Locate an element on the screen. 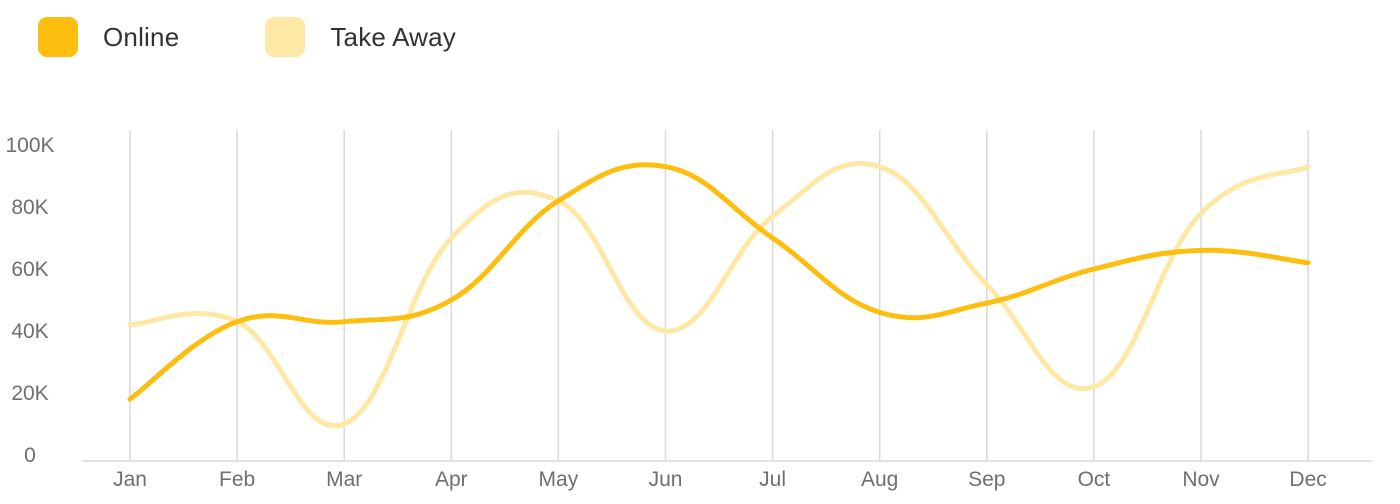  x-tick-label-aug: Aug is located at coordinates (879, 479).